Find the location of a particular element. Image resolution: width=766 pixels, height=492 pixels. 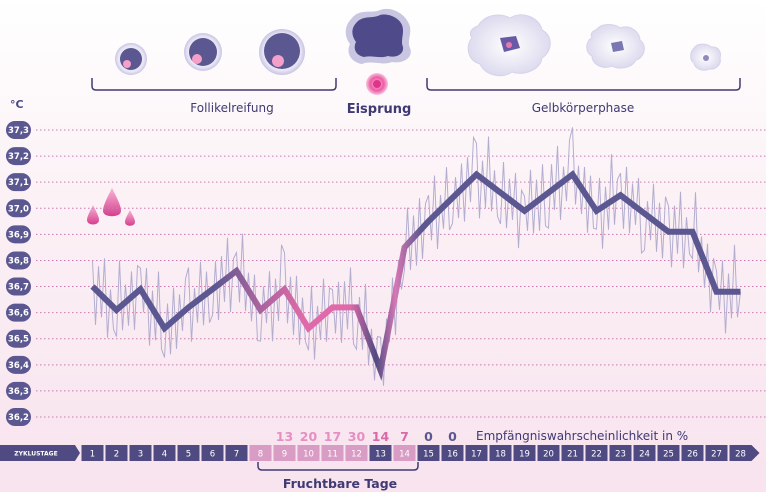

y-tick-label: 37,2 is located at coordinates (18, 157).